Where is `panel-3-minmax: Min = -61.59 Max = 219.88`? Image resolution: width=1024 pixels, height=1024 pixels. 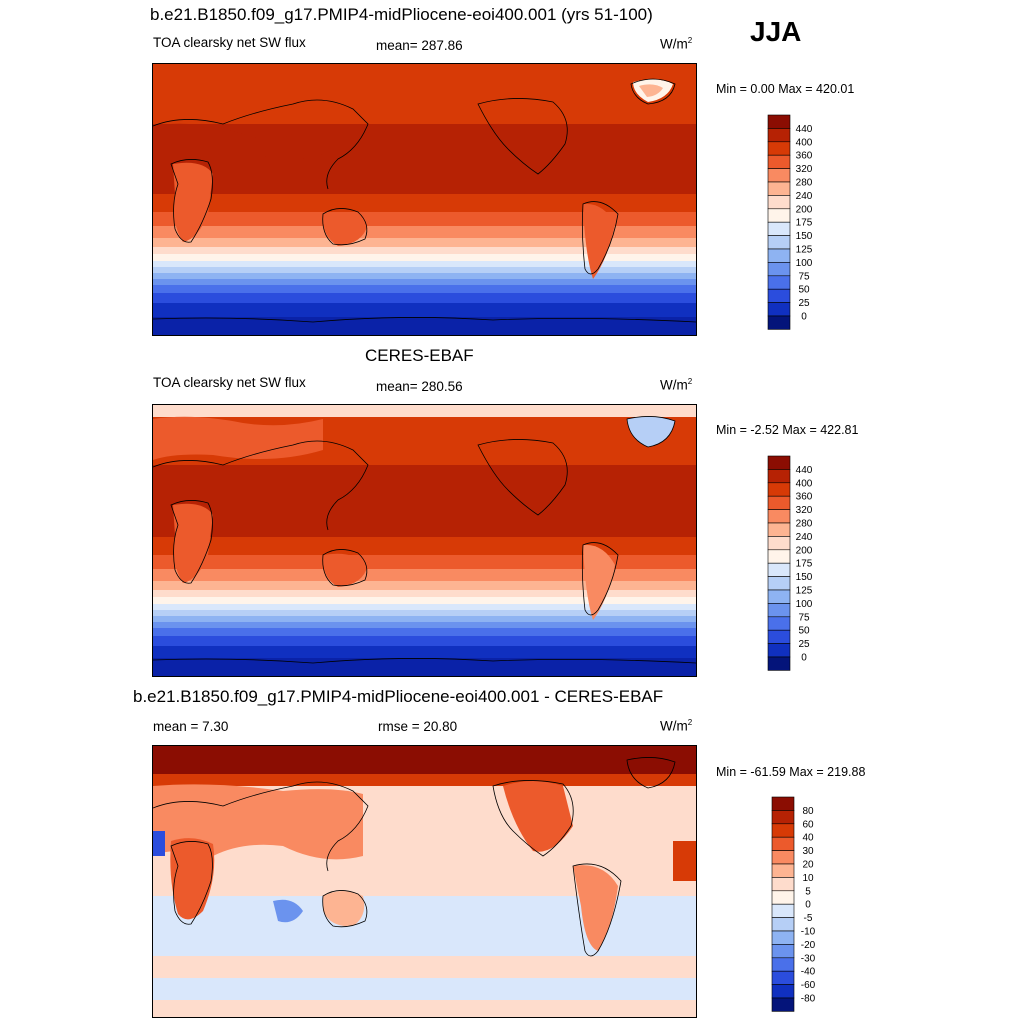 panel-3-minmax: Min = -61.59 Max = 219.88 is located at coordinates (791, 772).